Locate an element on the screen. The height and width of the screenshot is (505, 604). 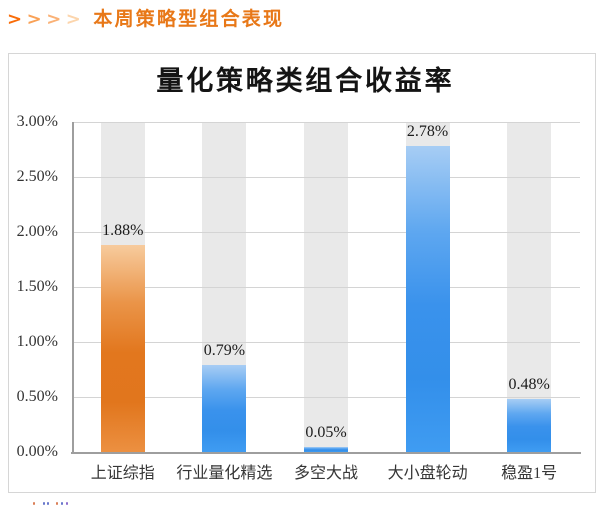
cut-off-next-line is located at coordinates (302, 503).